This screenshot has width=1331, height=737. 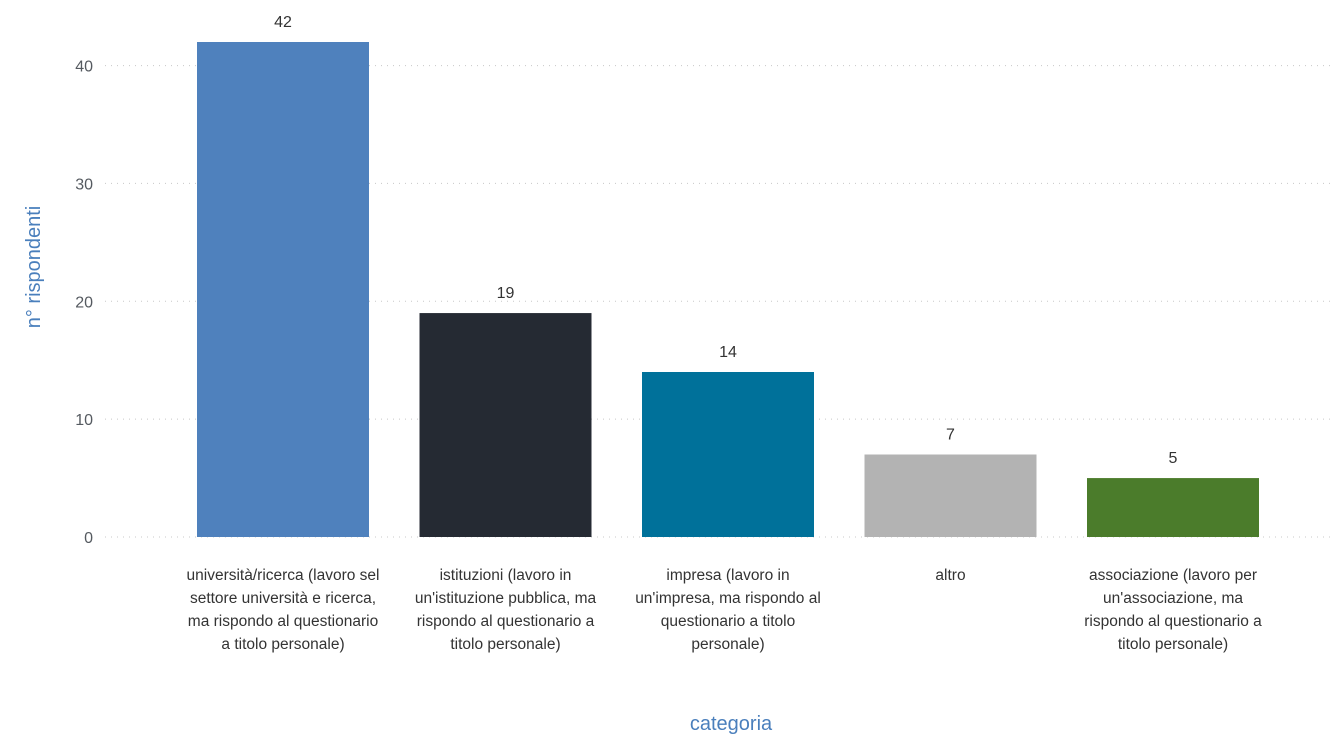 What do you see at coordinates (728, 352) in the screenshot?
I see `bar-value-label: 14` at bounding box center [728, 352].